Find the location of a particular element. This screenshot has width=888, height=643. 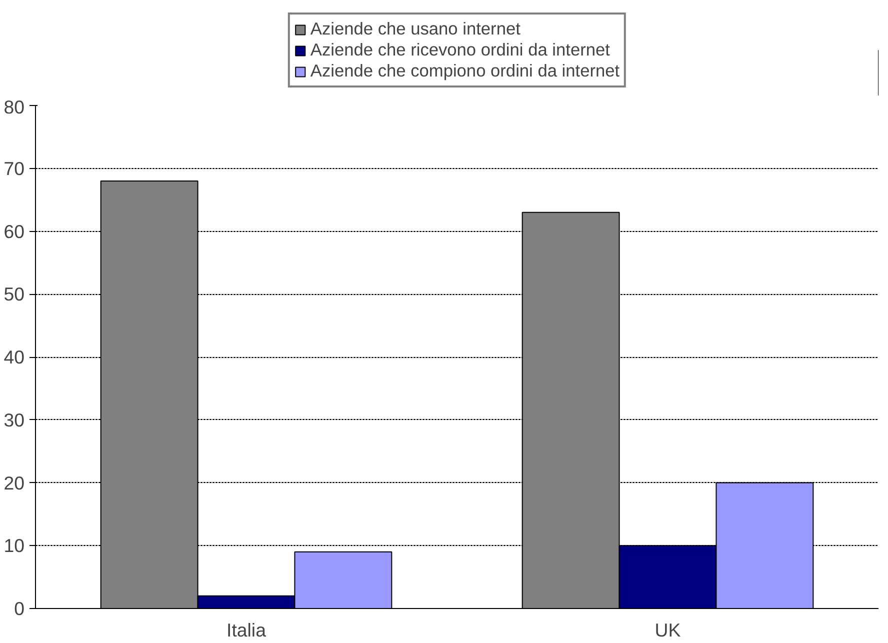

y-tick-label: 30 is located at coordinates (14, 419).